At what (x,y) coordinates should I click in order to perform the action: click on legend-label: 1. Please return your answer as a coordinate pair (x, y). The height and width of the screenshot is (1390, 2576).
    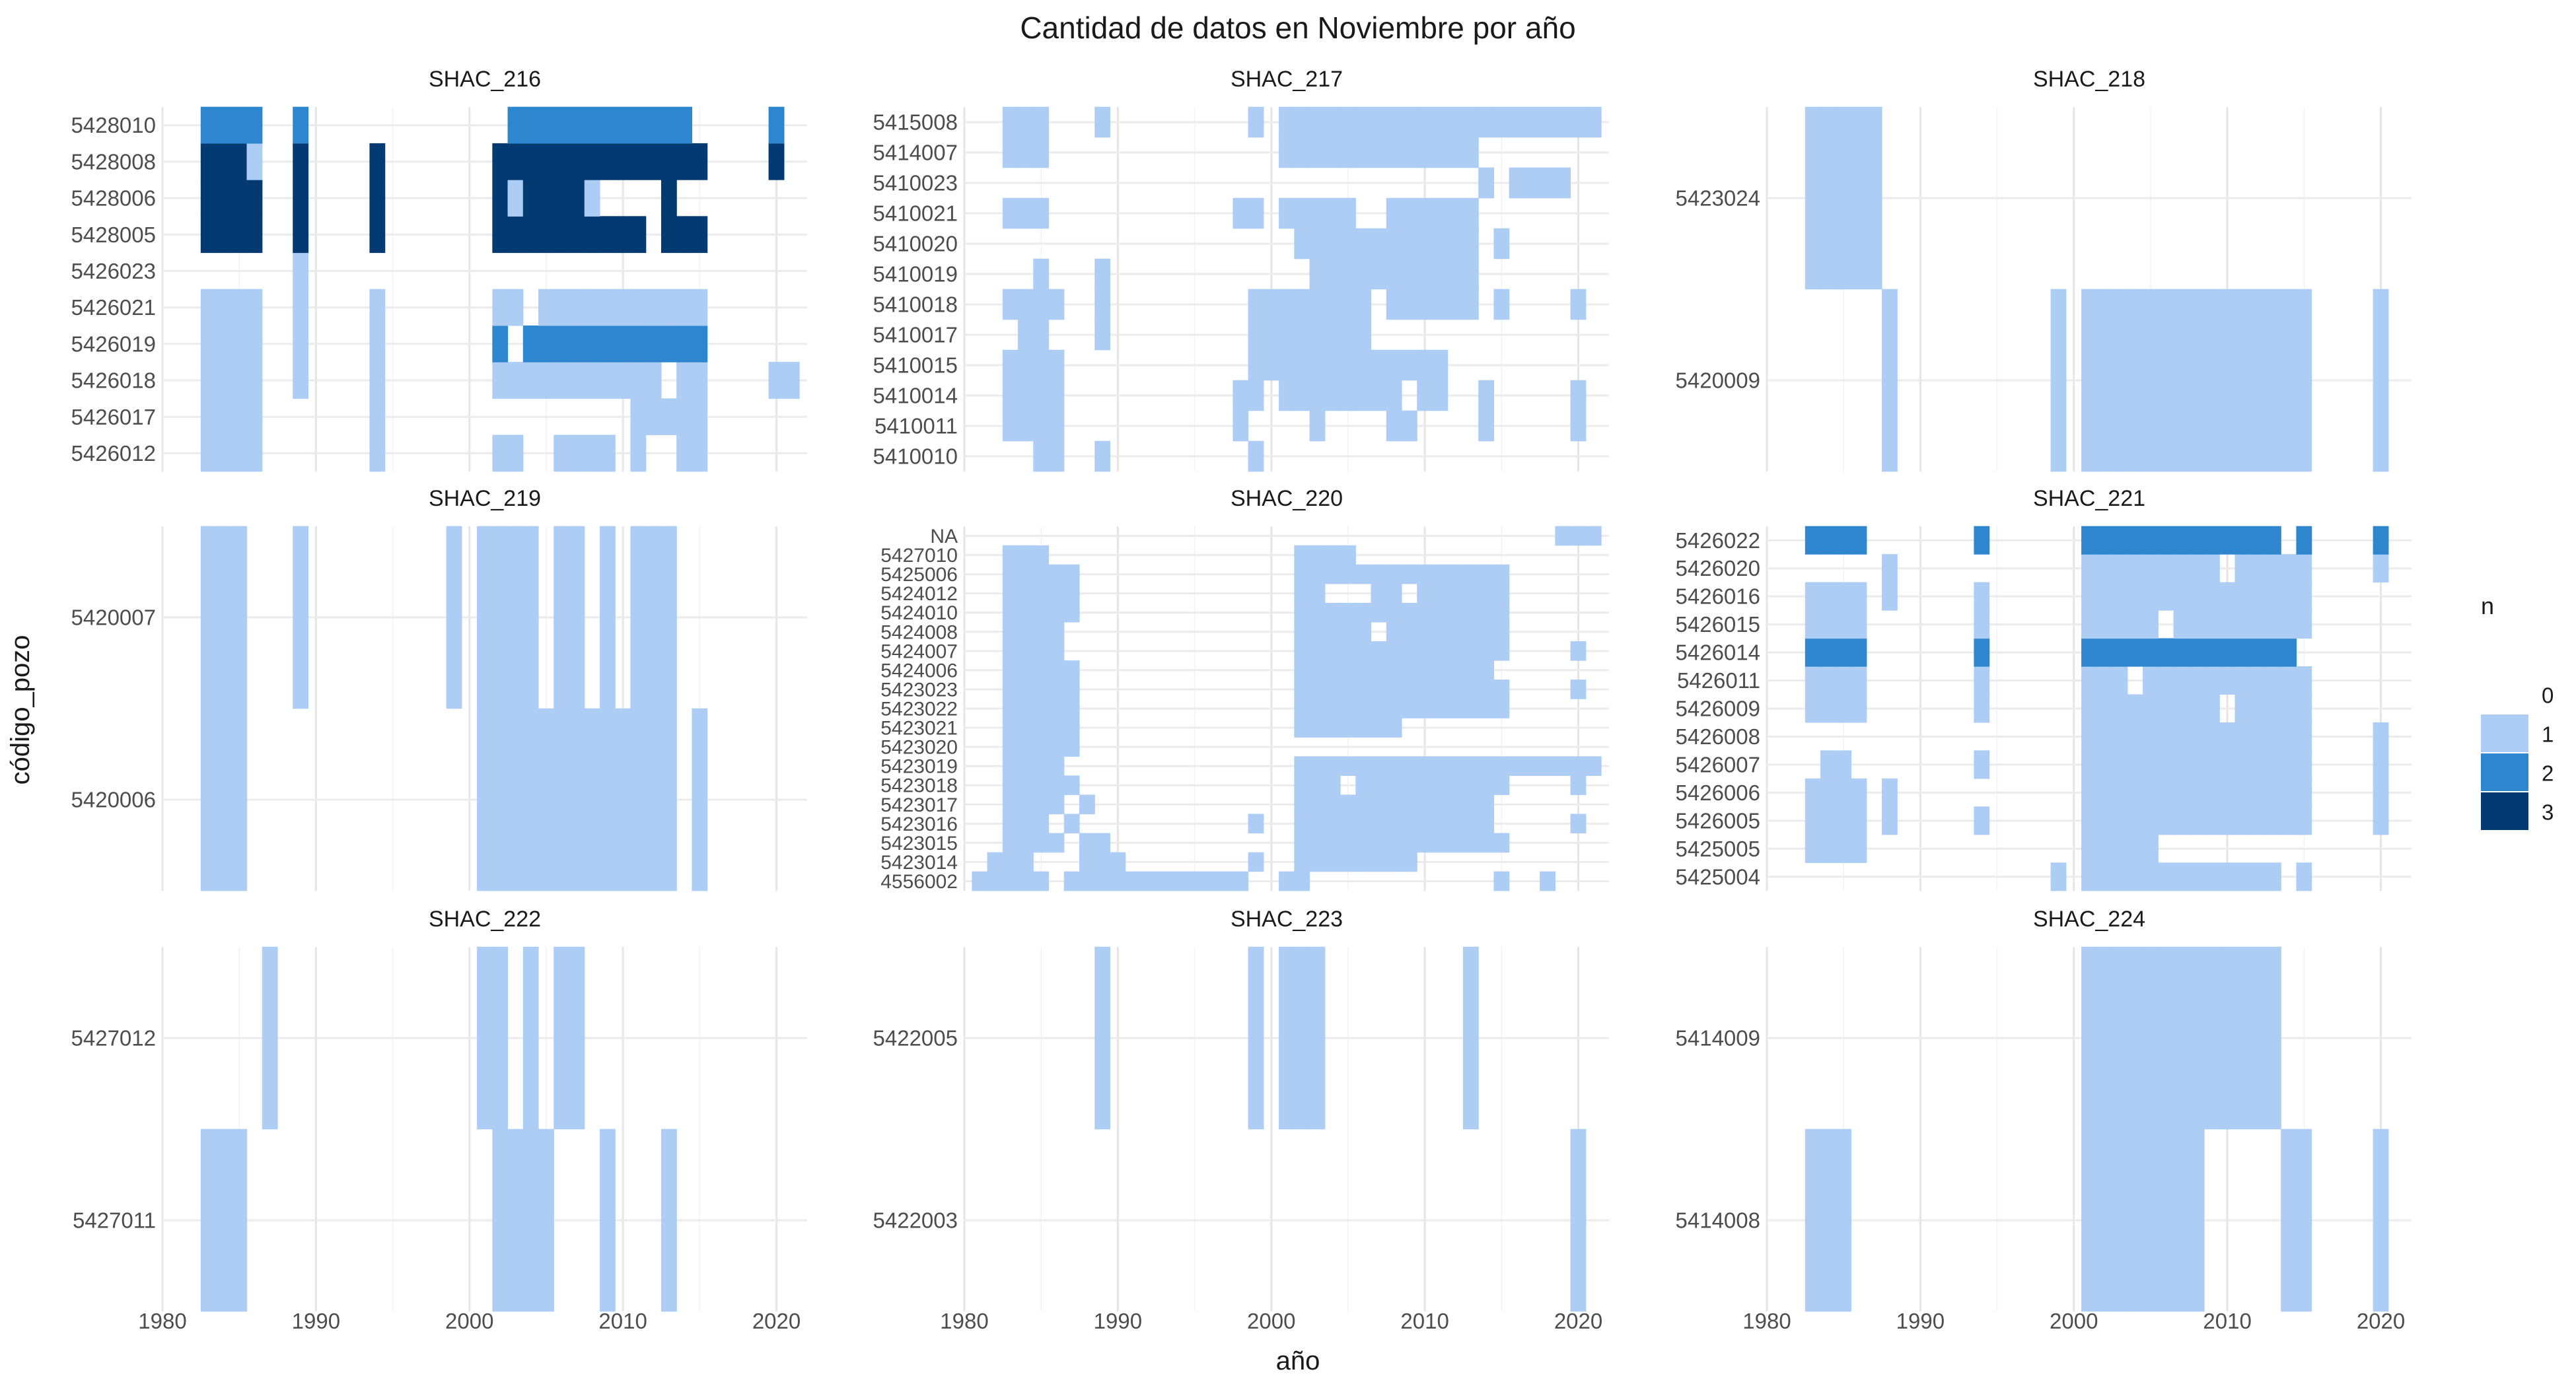
    Looking at the image, I should click on (2548, 734).